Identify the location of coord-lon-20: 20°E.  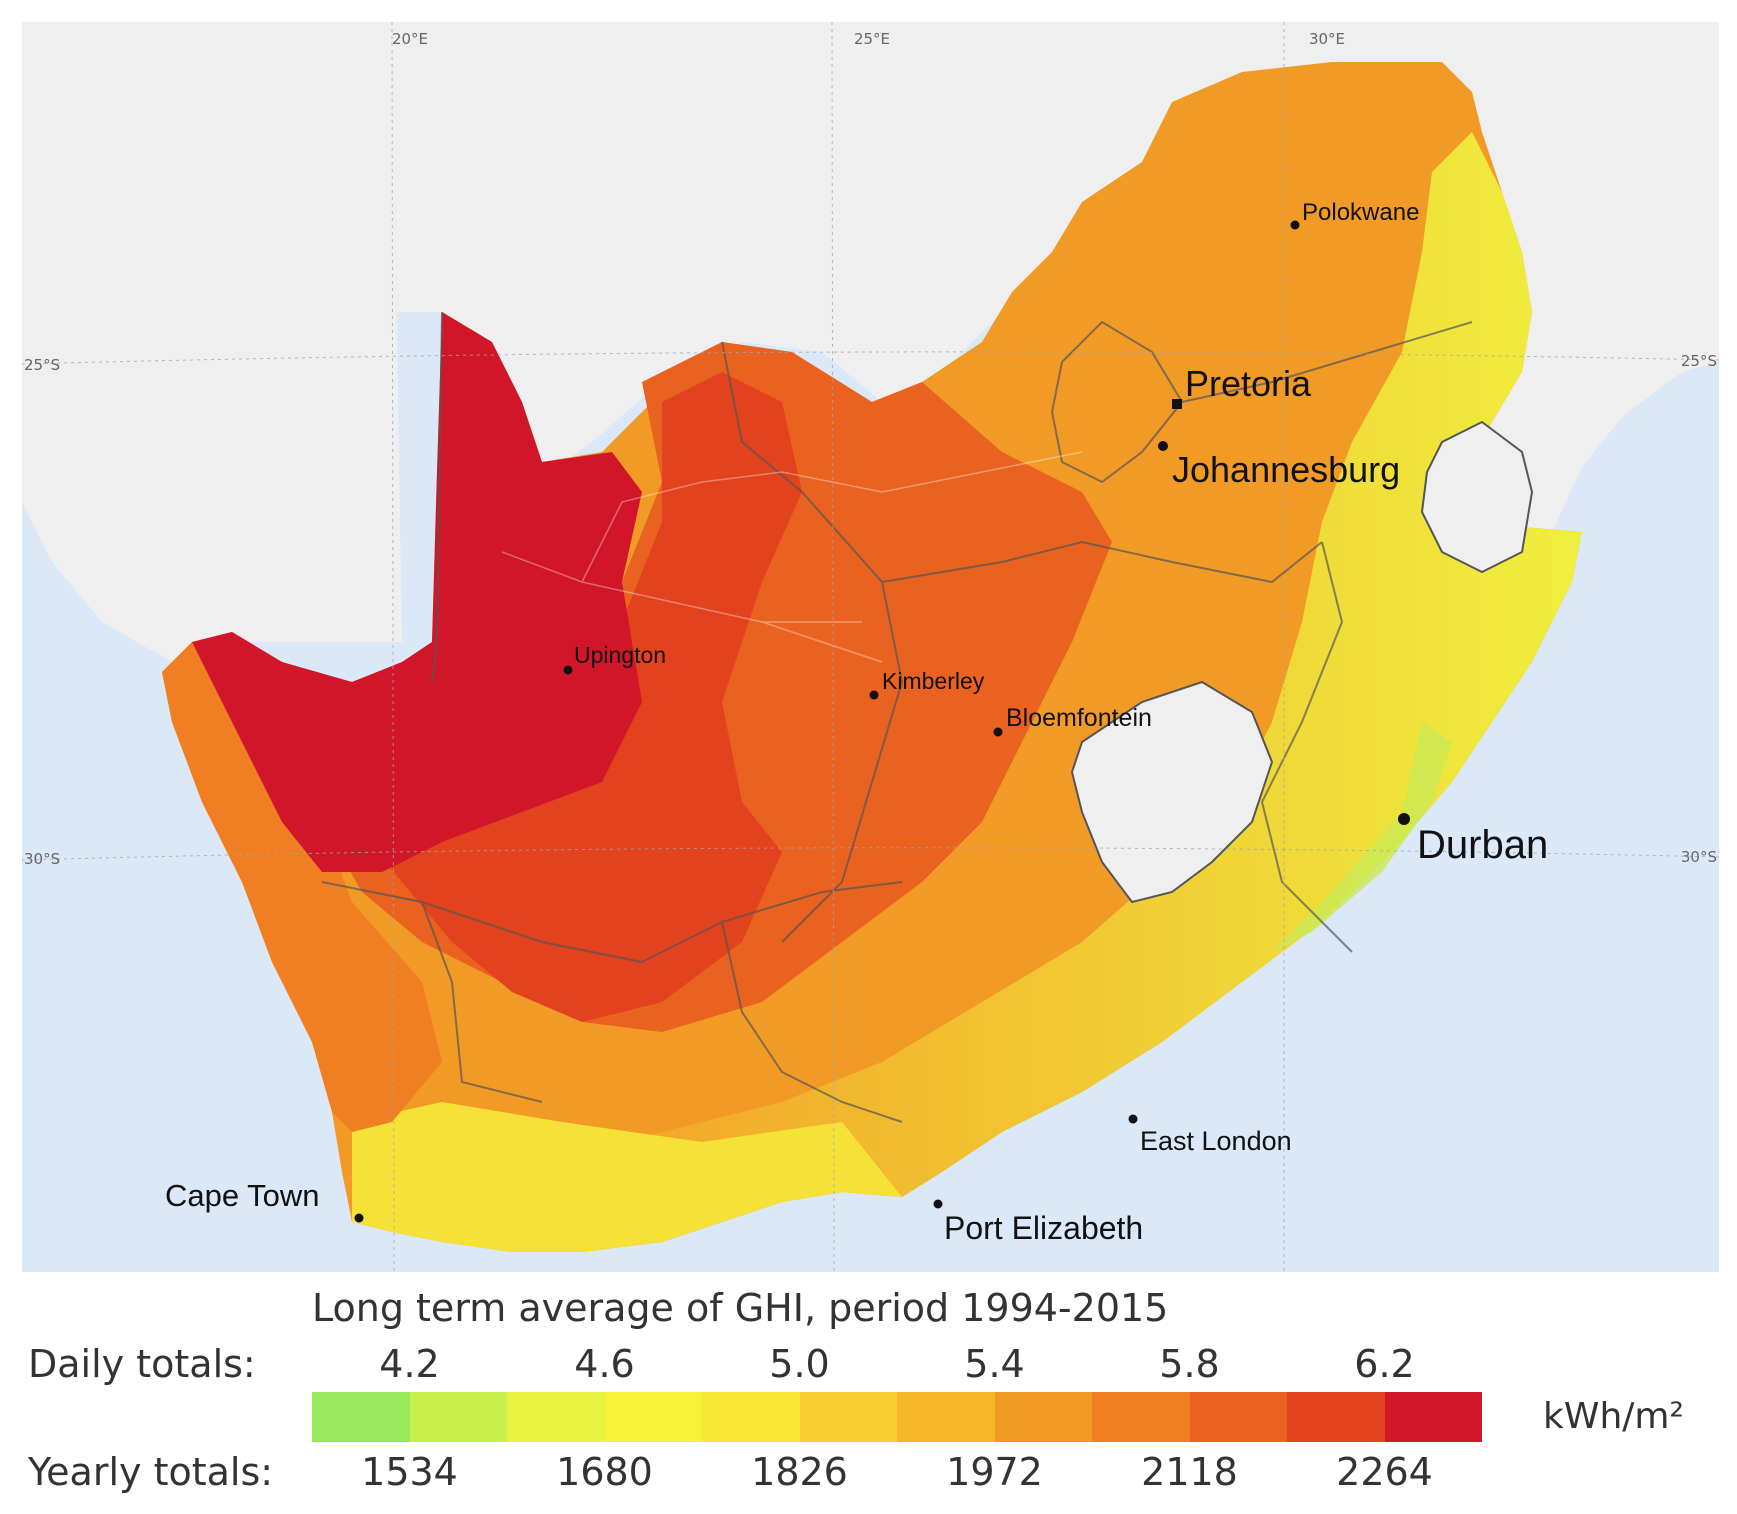
(410, 39).